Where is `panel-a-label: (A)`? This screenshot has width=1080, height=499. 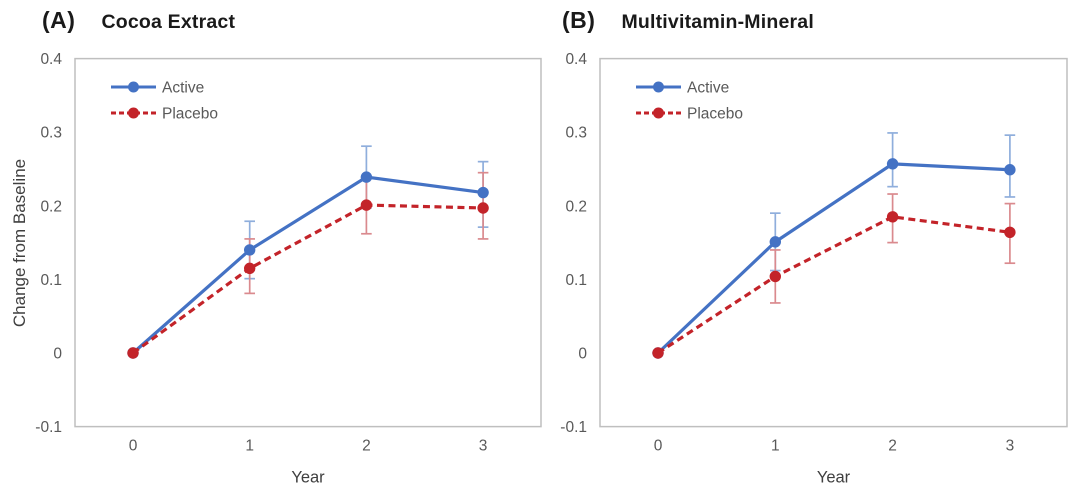 panel-a-label: (A) is located at coordinates (59, 20).